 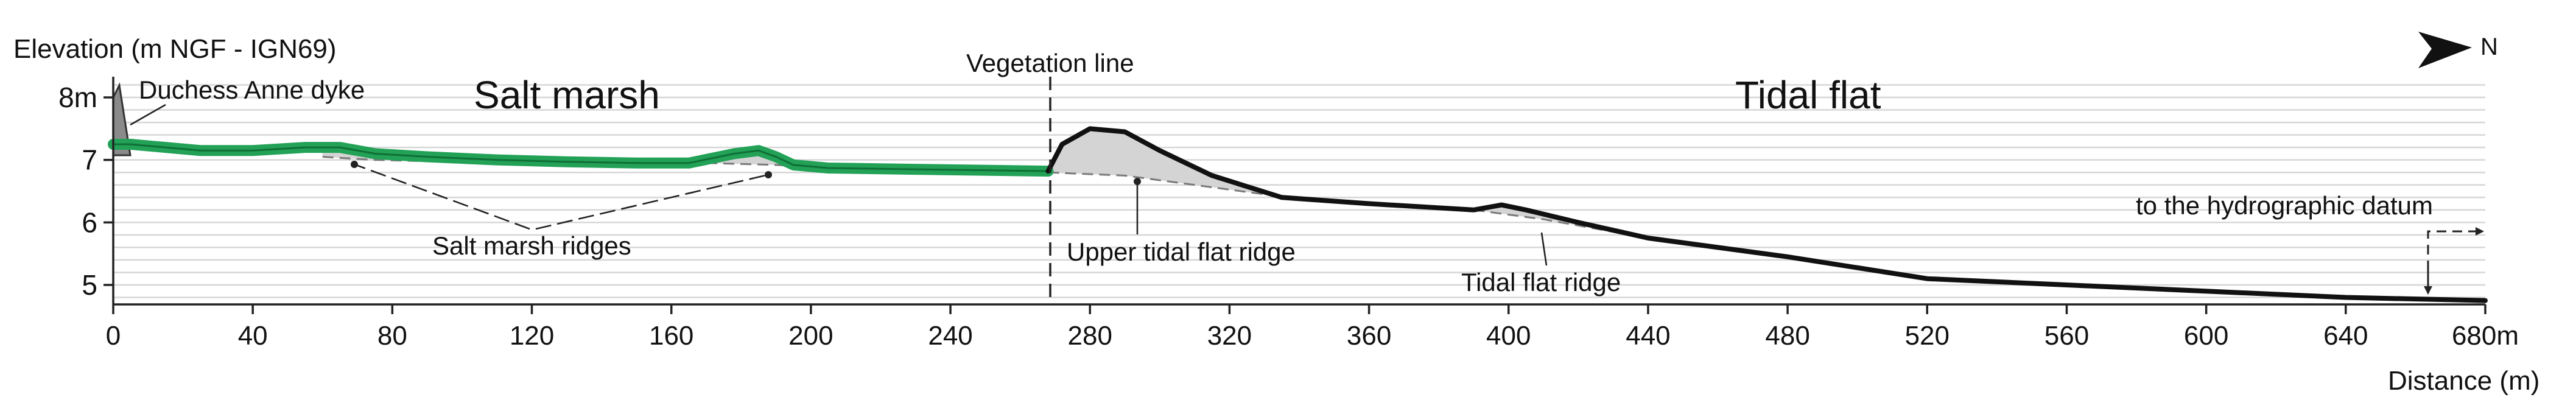 What do you see at coordinates (1541, 282) in the screenshot?
I see `tidal-flat-ridge-label: Tidal flat ridge` at bounding box center [1541, 282].